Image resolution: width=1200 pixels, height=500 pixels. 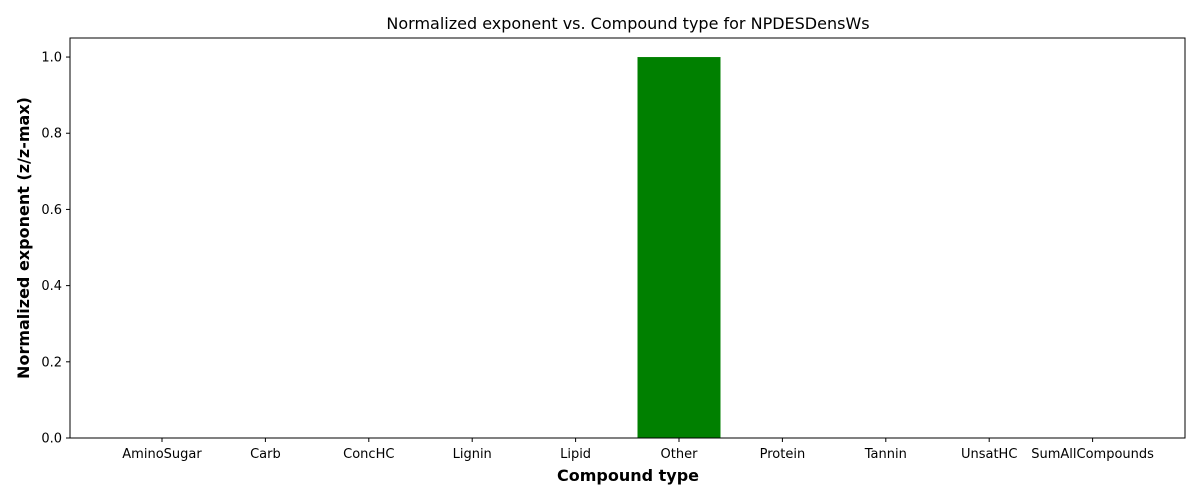 I want to click on x-tick-label: Protein, so click(x=783, y=454).